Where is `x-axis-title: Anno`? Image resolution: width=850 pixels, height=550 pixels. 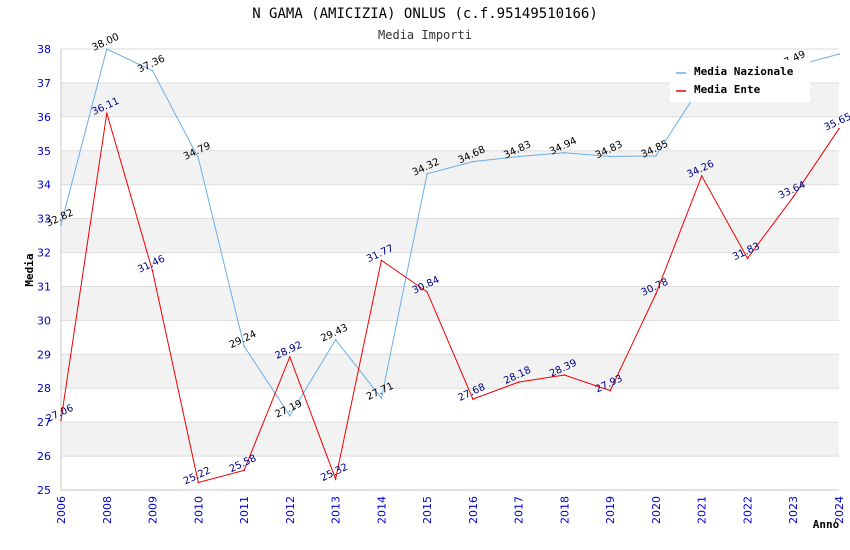 x-axis-title: Anno is located at coordinates (826, 524).